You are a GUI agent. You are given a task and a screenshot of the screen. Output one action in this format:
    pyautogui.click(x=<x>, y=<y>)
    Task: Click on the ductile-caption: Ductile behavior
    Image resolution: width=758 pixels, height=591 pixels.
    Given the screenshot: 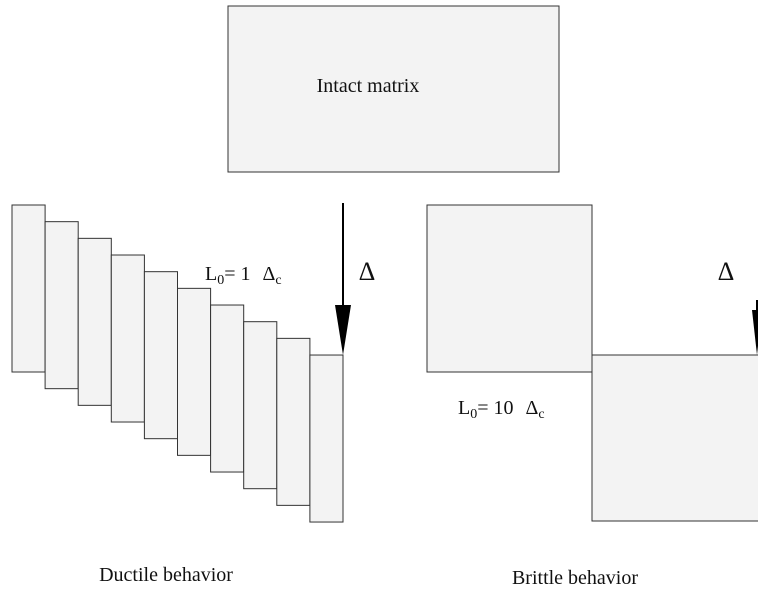 What is the action you would take?
    pyautogui.click(x=166, y=575)
    